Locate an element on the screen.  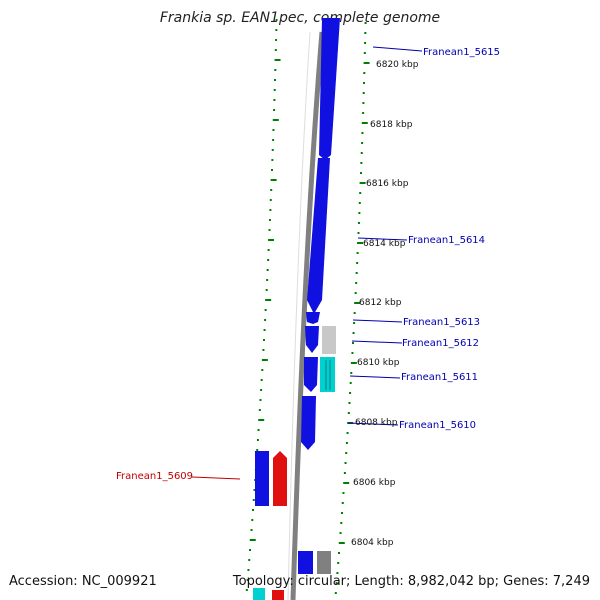
tick-label: 6810 kbp is located at coordinates (378, 363).